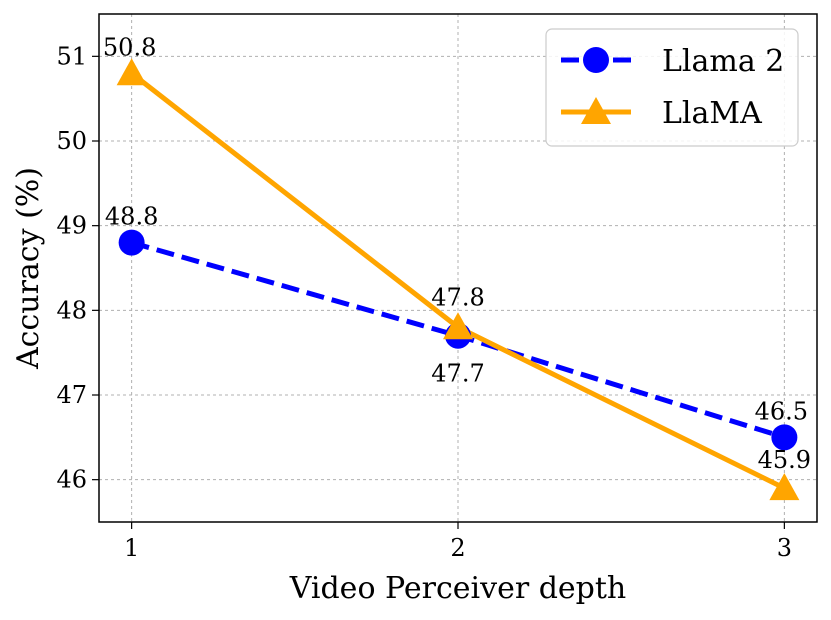 The image size is (831, 620). I want to click on data-label: 47.7, so click(457, 374).